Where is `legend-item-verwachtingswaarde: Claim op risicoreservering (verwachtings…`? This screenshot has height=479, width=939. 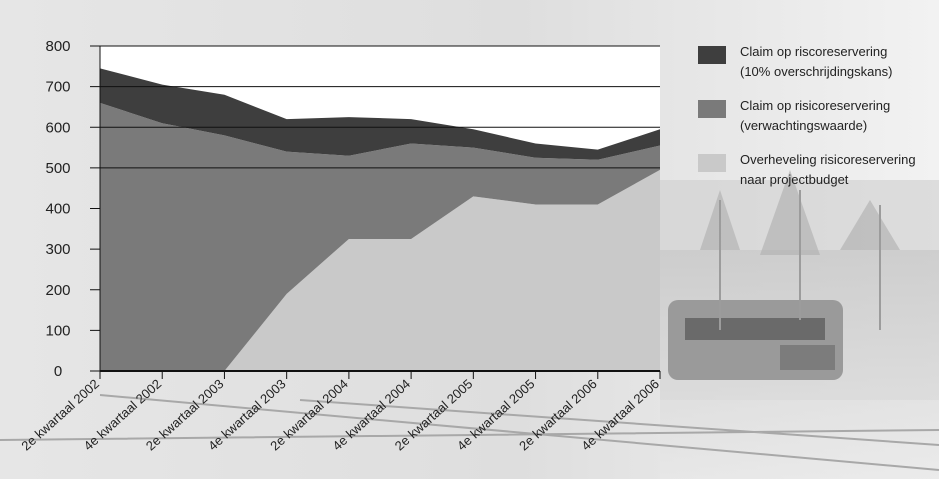
legend-item-verwachtingswaarde: Claim op risicoreservering (verwachtings… is located at coordinates (818, 122).